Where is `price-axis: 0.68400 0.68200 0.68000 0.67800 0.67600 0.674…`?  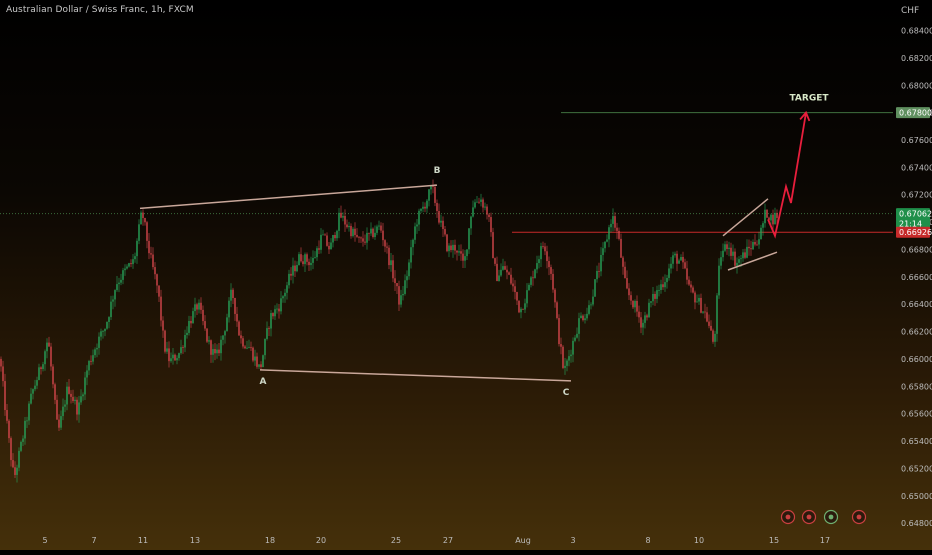
price-axis: 0.68400 0.68200 0.68000 0.67800 0.67600 0.674… is located at coordinates (916, 278).